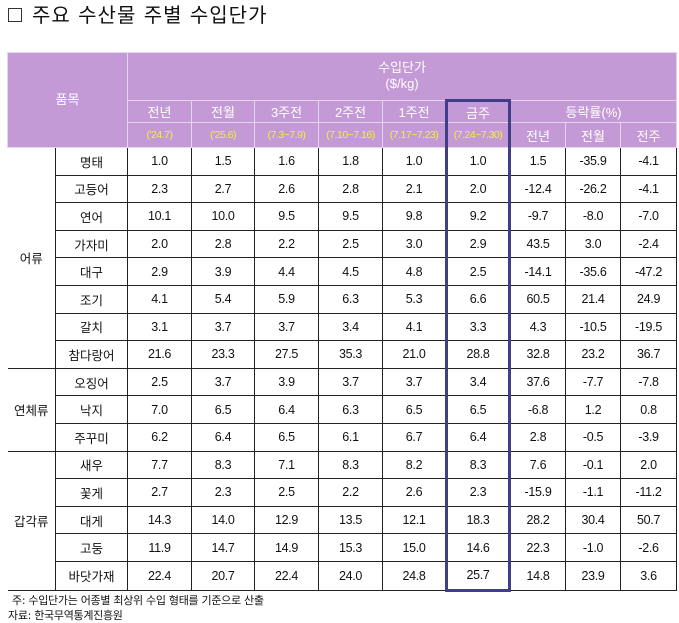 The image size is (679, 623). What do you see at coordinates (351, 161) in the screenshot?
I see `price-cell: 1.8` at bounding box center [351, 161].